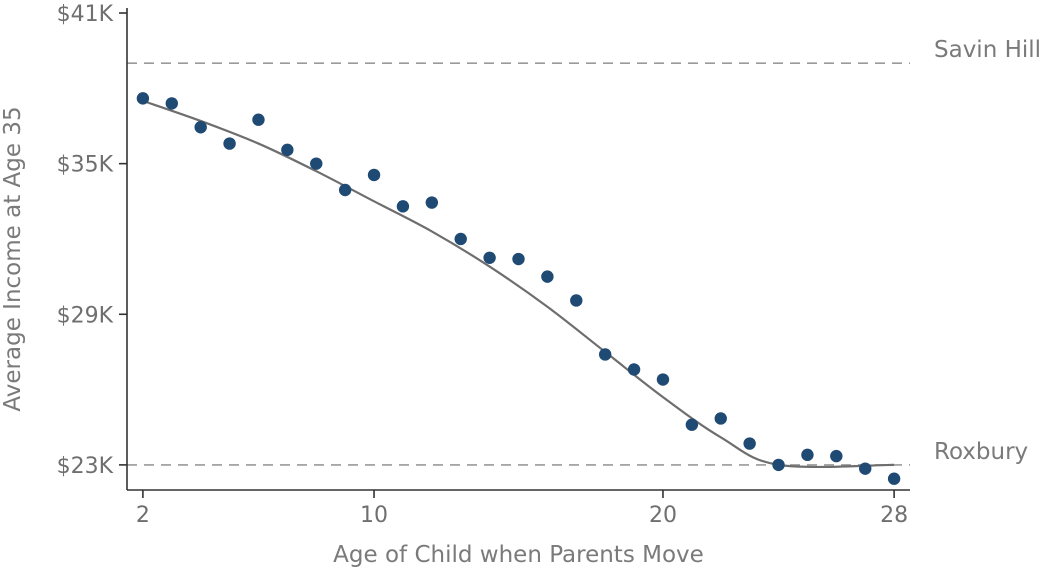 This screenshot has height=567, width=1044. I want to click on y-tick-label: $29K, so click(85, 315).